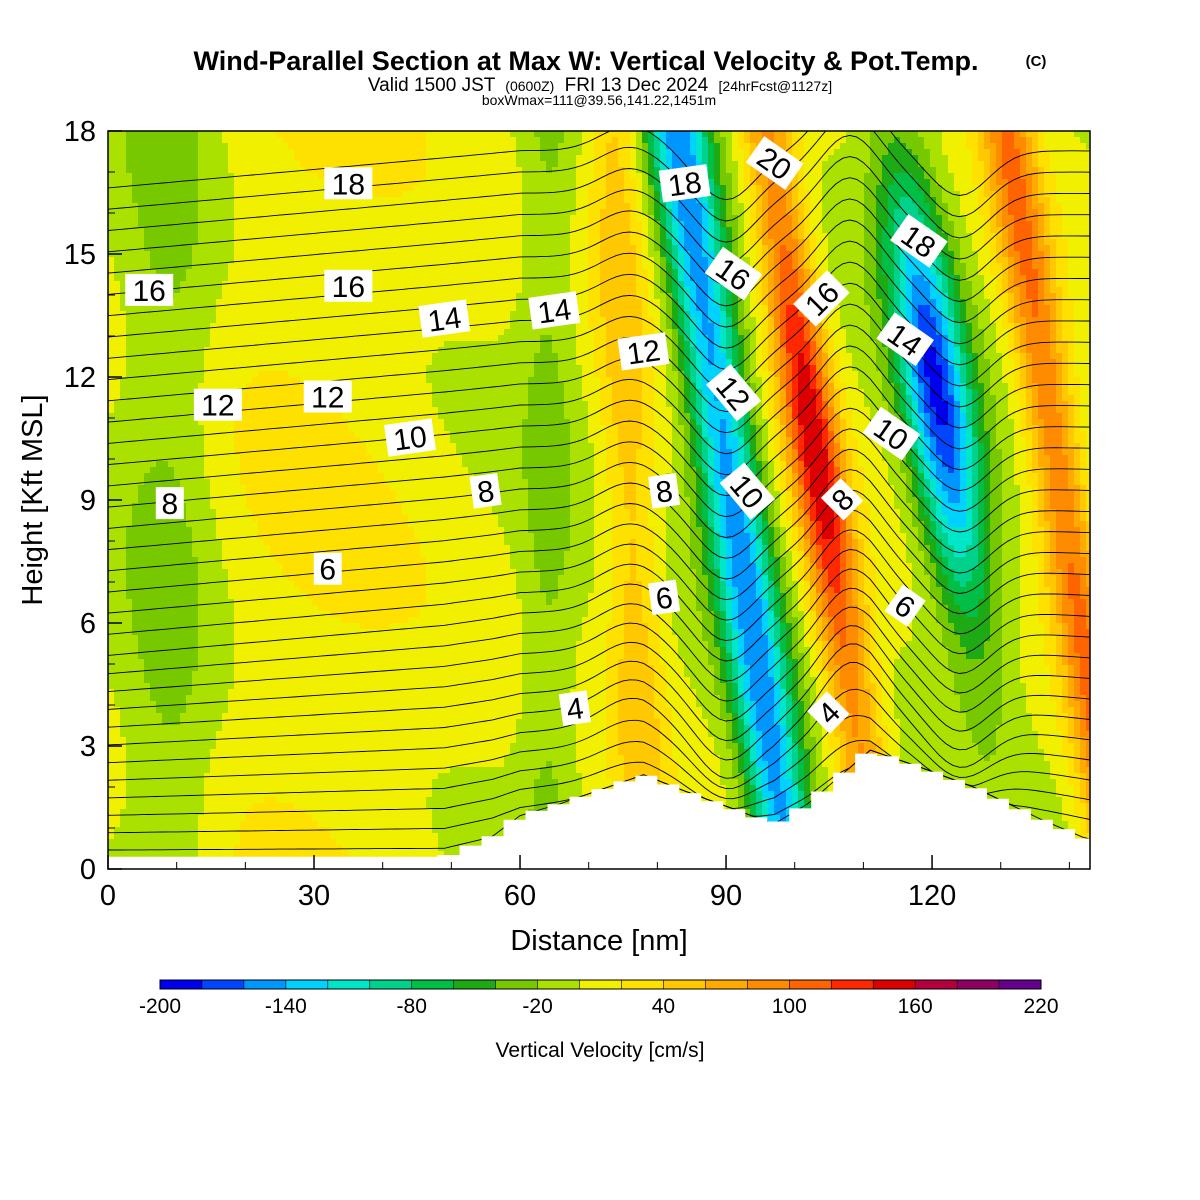 This screenshot has width=1200, height=1200. I want to click on colorbar: -200 -140 -80 -20 40 100 160 220, so click(599, 998).